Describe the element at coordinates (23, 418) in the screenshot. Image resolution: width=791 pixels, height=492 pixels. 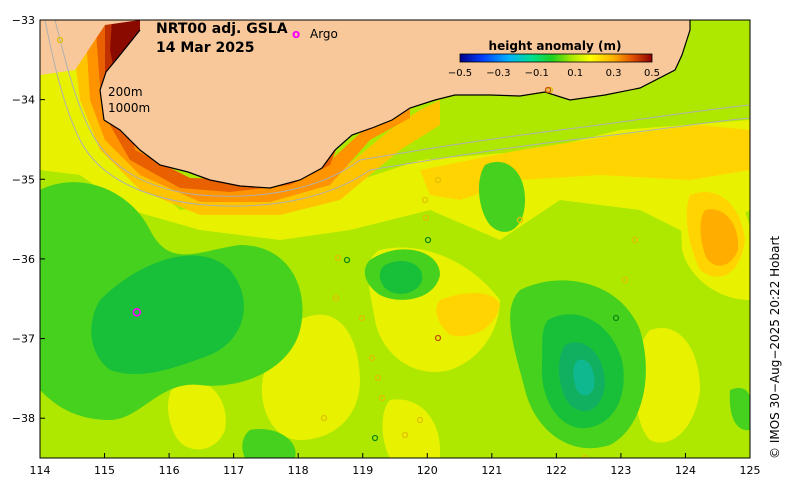
I see `y-tick-label: −38` at that location.